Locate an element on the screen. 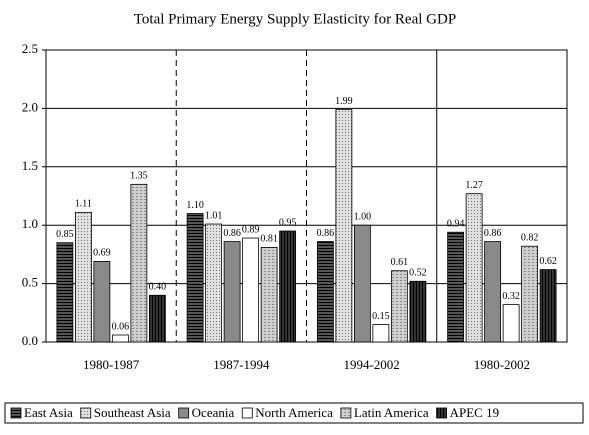 The width and height of the screenshot is (589, 435). value-label: 0.82 is located at coordinates (530, 238).